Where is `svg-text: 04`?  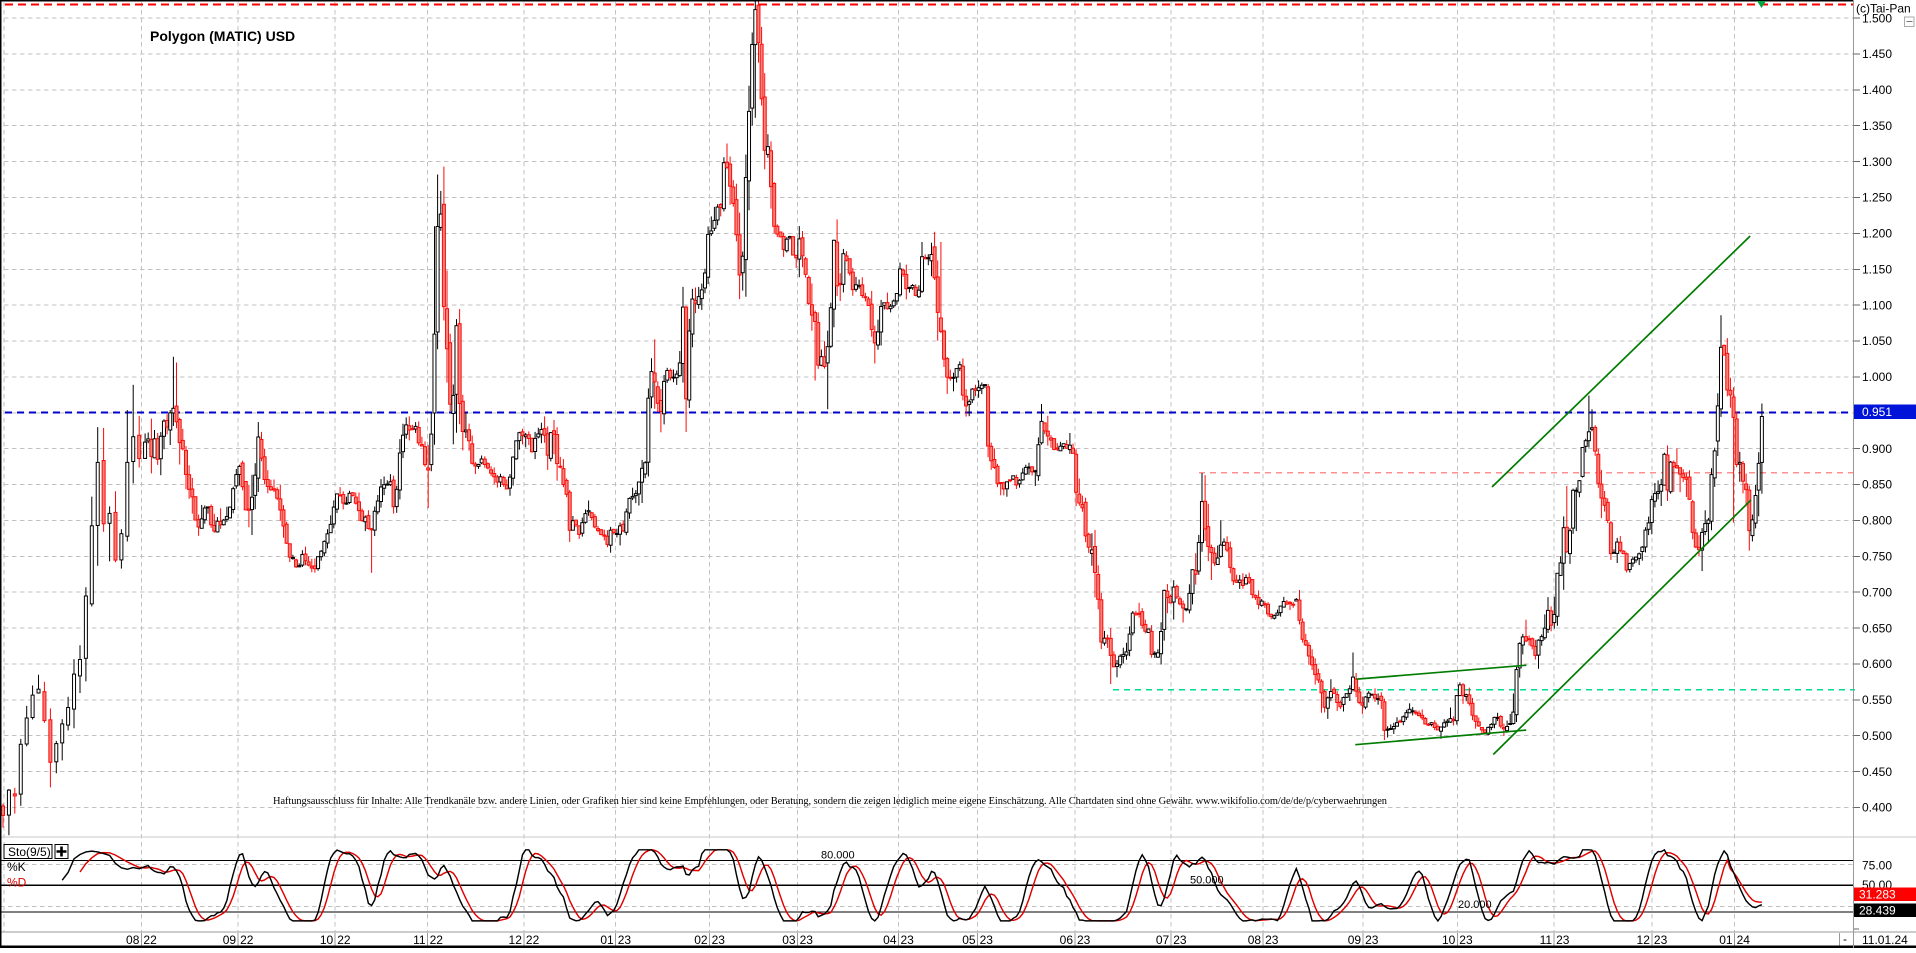 svg-text: 04 is located at coordinates (890, 940).